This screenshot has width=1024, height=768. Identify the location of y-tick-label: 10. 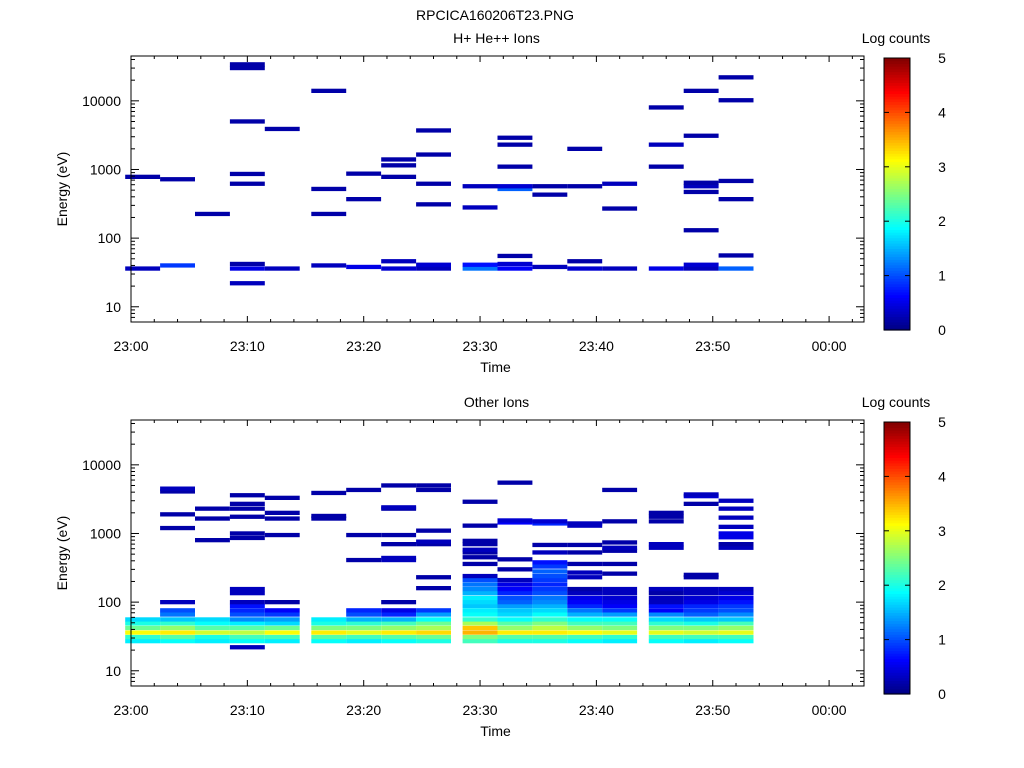
(113, 307).